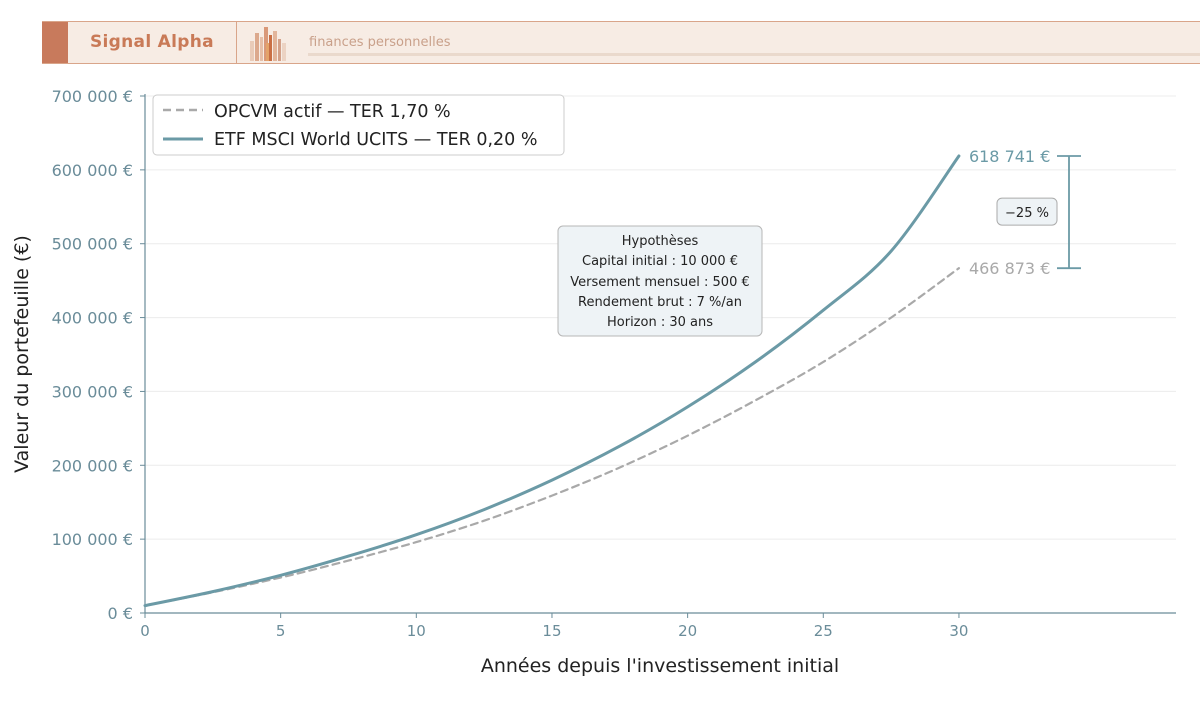 This screenshot has height=721, width=1200. I want to click on brand-name: Signal Alpha, so click(152, 42).